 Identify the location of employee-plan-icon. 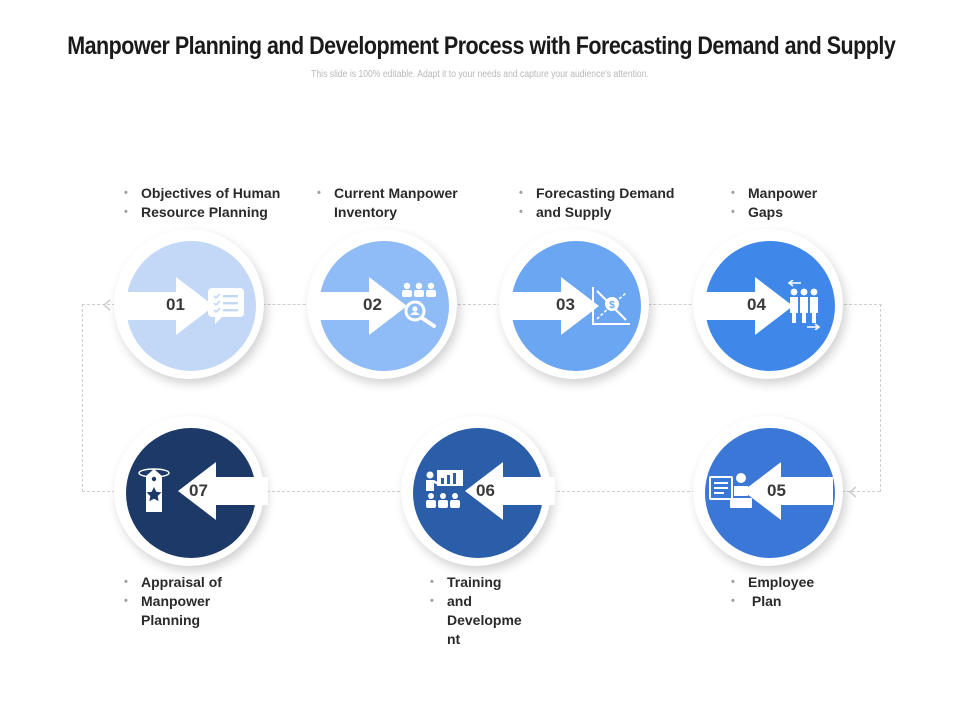
(730, 490).